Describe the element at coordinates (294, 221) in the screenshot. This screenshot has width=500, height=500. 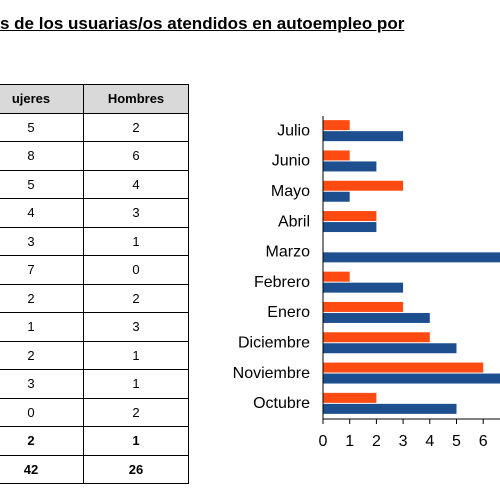
I see `y-tick-label: Abril` at that location.